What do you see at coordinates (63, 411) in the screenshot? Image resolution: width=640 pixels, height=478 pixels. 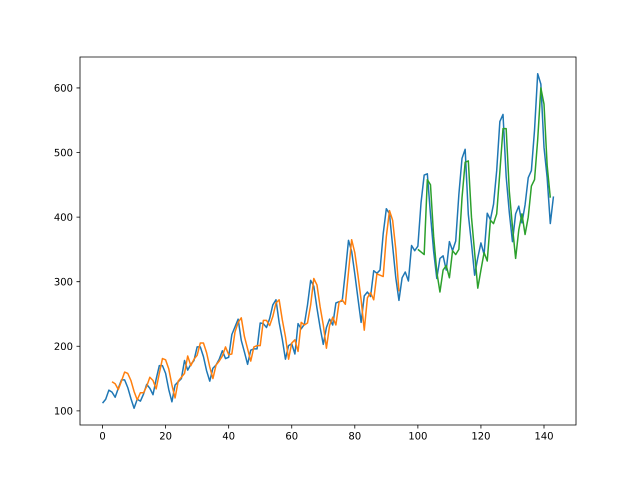 I see `y-tick-label: 100` at bounding box center [63, 411].